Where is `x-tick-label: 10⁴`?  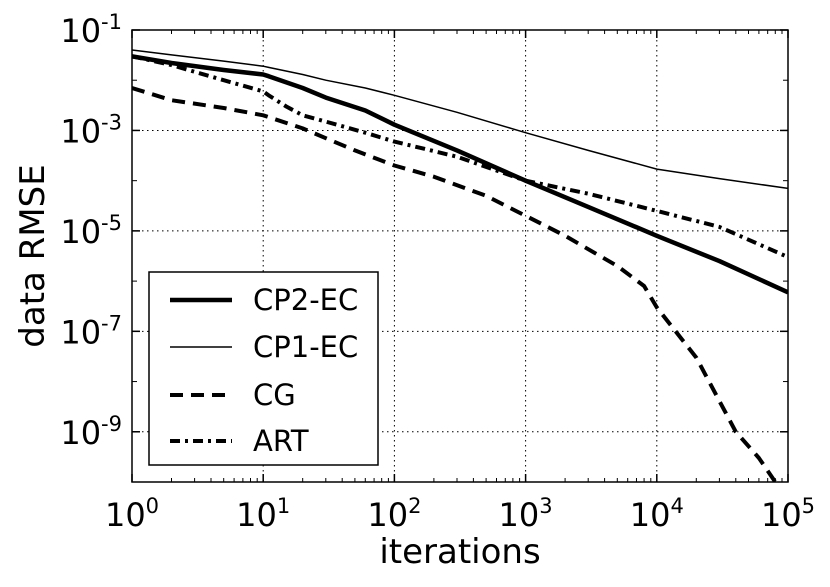
x-tick-label: 10⁴ is located at coordinates (657, 514).